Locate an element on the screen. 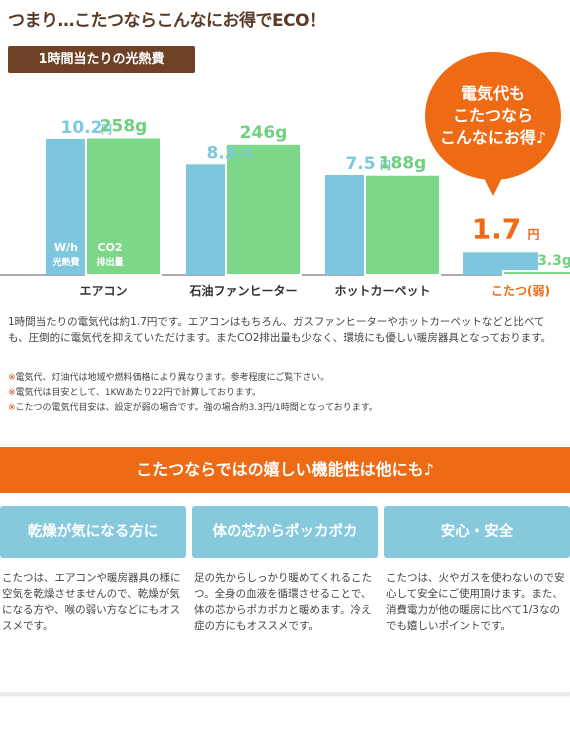 This screenshot has height=748, width=570. cost-legend-label: W/h is located at coordinates (66, 247).